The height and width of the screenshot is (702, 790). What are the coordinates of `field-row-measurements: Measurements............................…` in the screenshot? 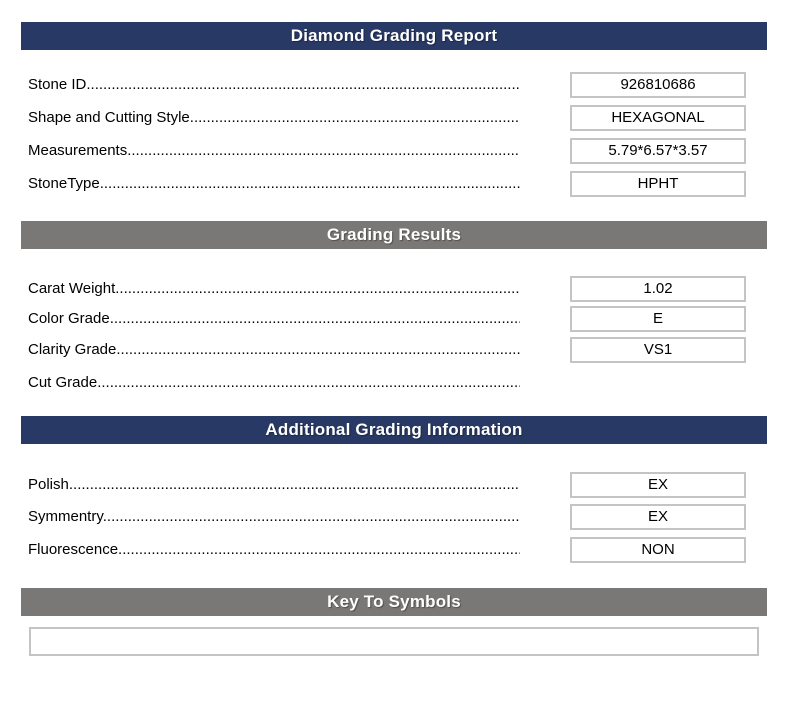 It's located at (395, 151).